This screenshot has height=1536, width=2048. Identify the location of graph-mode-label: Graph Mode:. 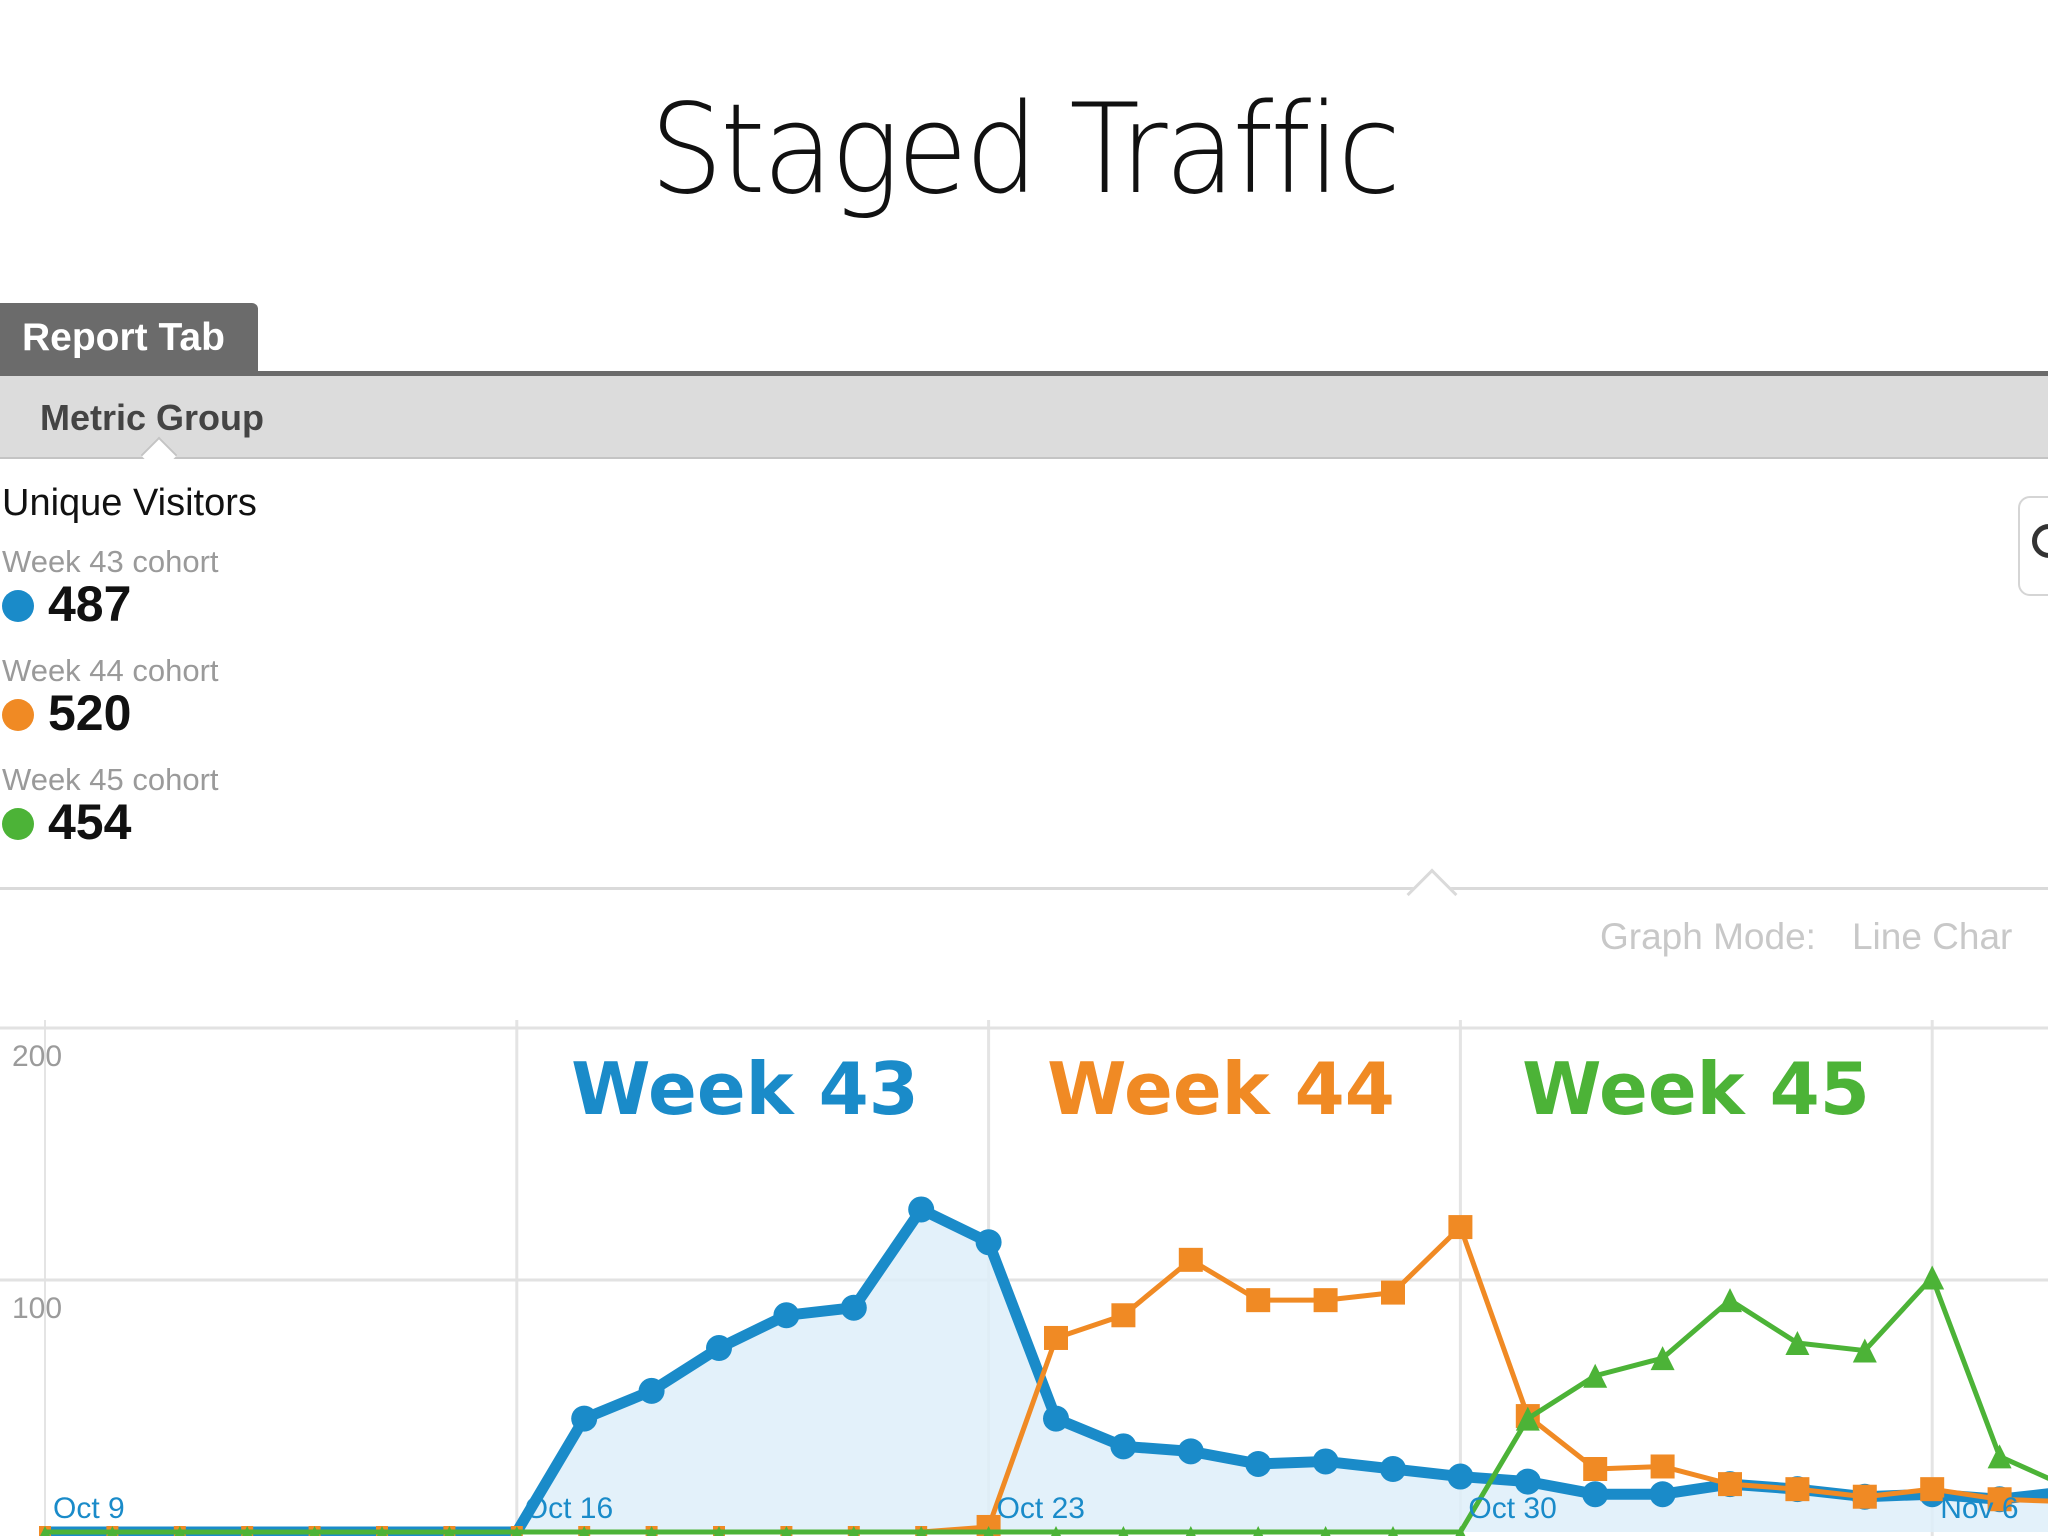
(1708, 936).